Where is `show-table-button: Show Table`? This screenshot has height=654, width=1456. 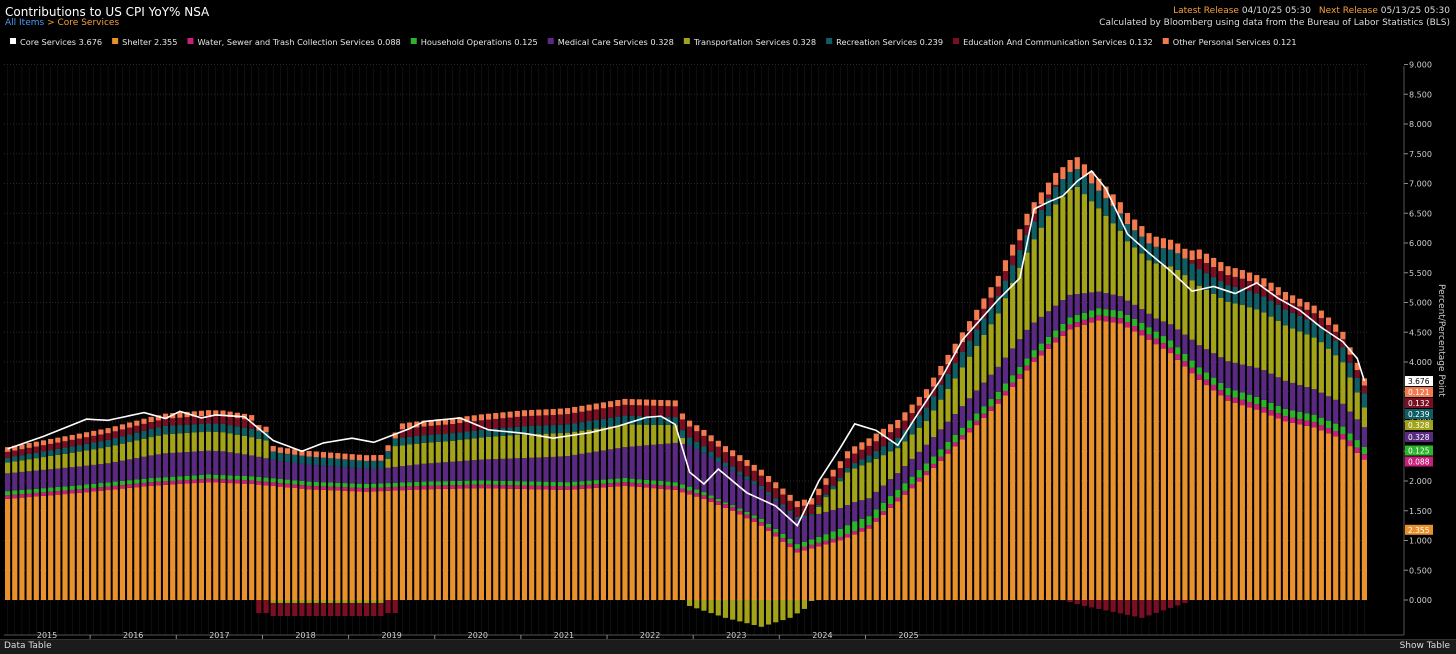 show-table-button: Show Table is located at coordinates (1425, 646).